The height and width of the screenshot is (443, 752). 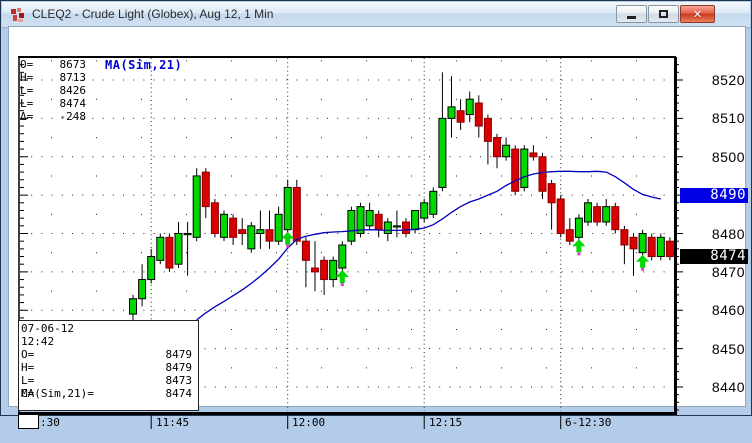 What do you see at coordinates (73, 64) in the screenshot?
I see `session-row-value: 8673` at bounding box center [73, 64].